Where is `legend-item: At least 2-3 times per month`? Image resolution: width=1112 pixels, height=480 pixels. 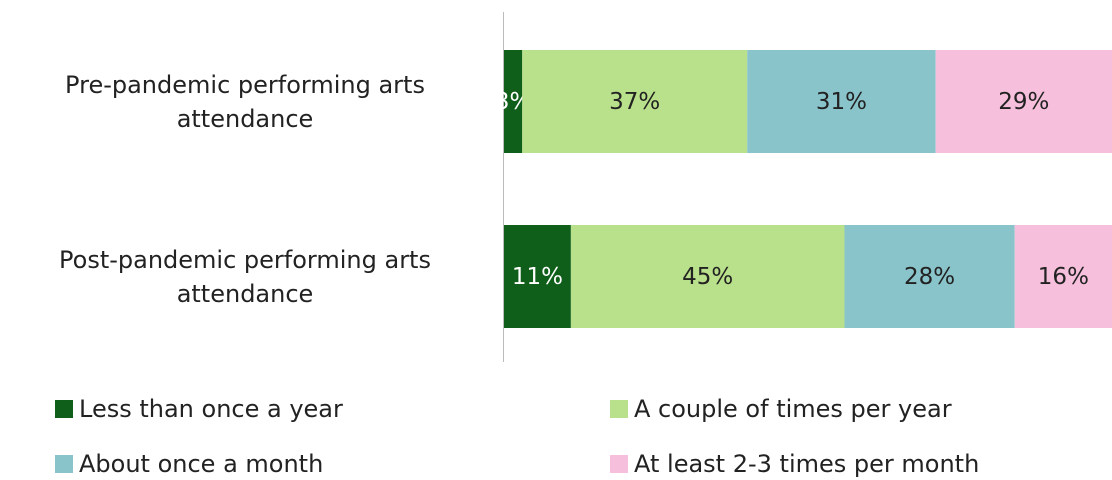 legend-item: At least 2-3 times per month is located at coordinates (794, 464).